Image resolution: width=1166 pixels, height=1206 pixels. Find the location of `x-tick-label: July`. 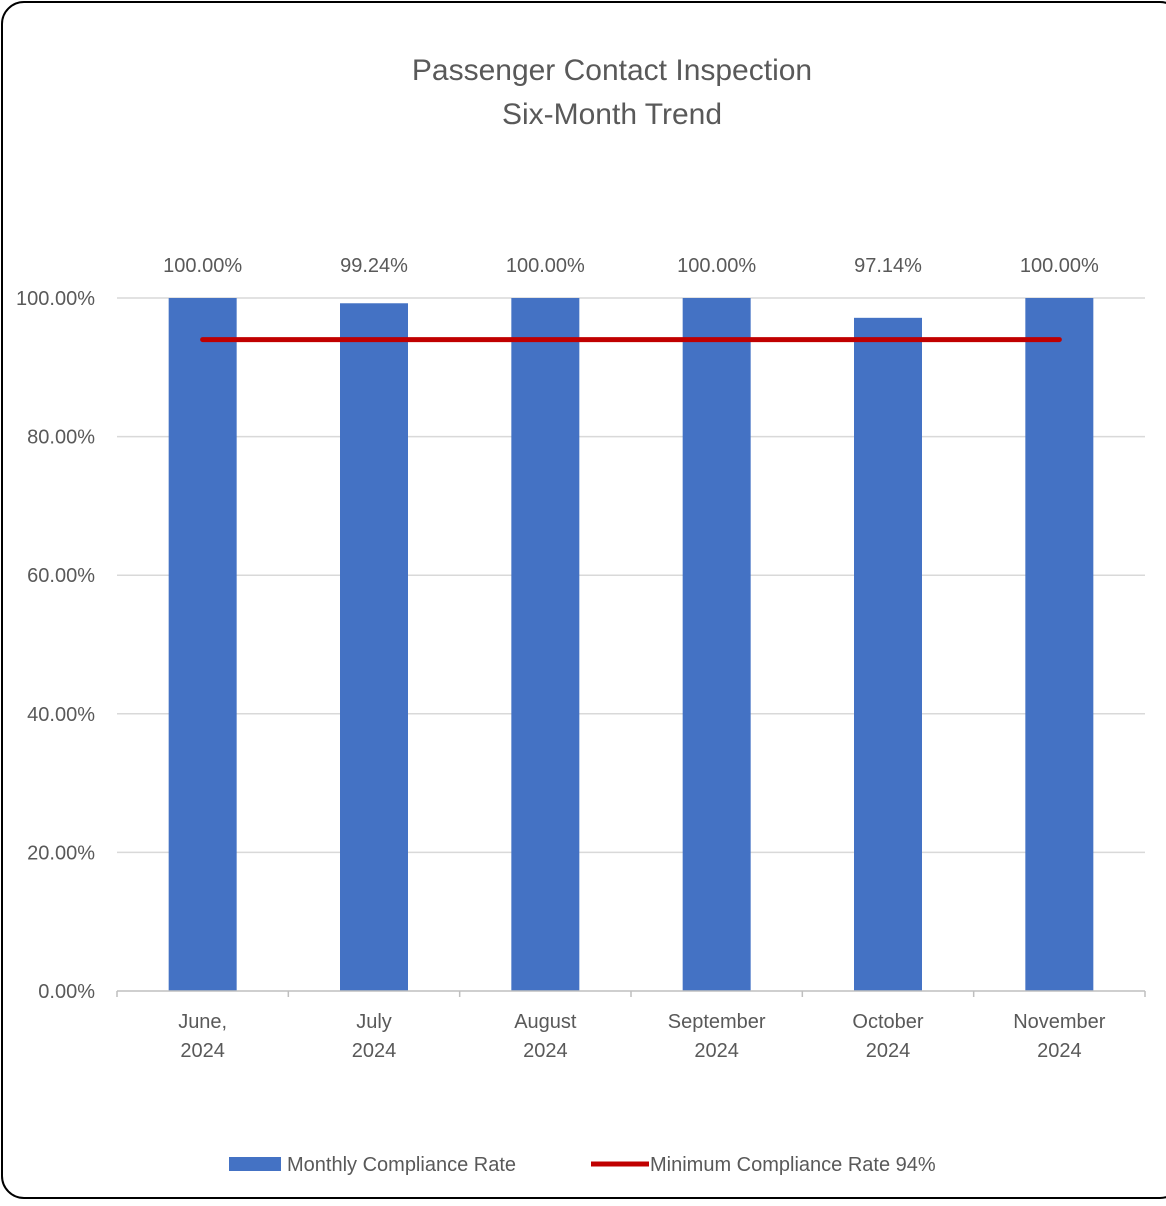

x-tick-label: July is located at coordinates (374, 1022).